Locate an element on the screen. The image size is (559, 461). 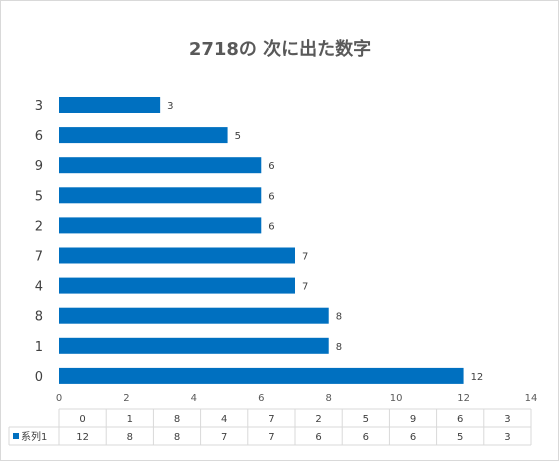
table-value-4: 7 is located at coordinates (224, 437).